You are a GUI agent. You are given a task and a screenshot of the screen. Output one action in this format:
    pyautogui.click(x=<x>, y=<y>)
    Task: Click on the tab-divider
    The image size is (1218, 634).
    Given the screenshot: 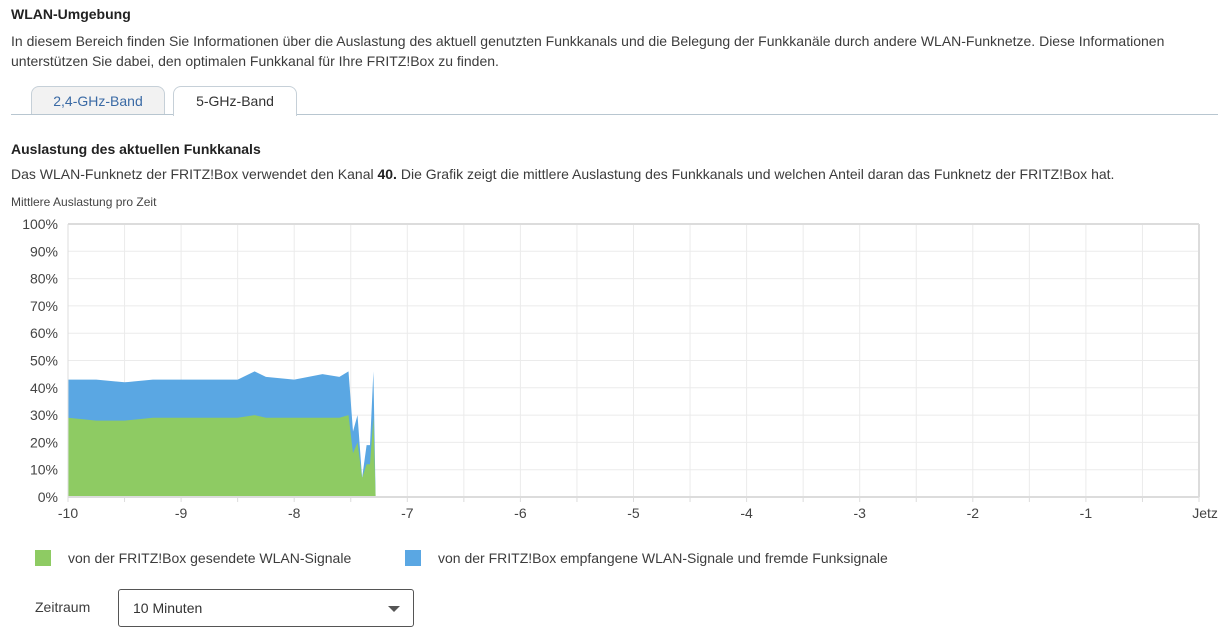 What is the action you would take?
    pyautogui.click(x=614, y=114)
    